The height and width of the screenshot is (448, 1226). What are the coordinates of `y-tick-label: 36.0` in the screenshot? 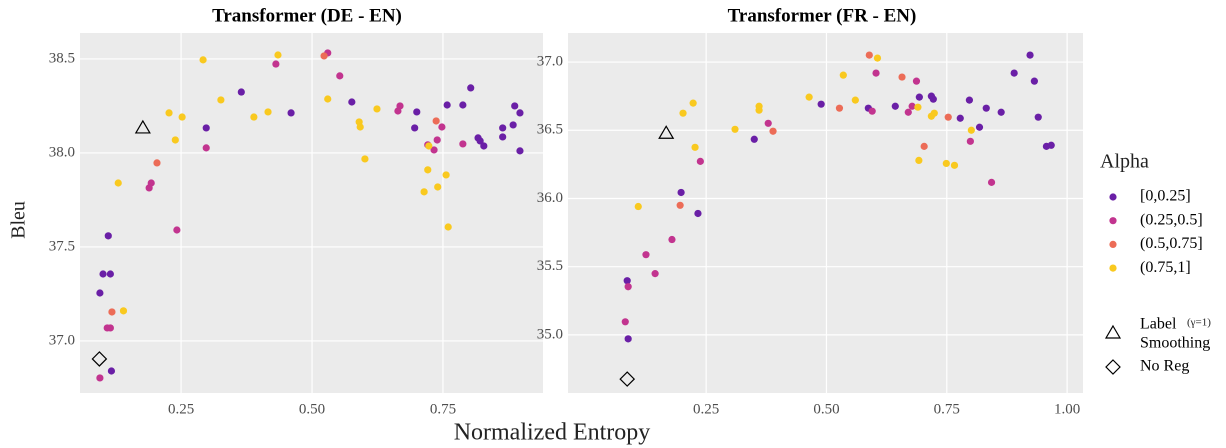 It's located at (550, 198).